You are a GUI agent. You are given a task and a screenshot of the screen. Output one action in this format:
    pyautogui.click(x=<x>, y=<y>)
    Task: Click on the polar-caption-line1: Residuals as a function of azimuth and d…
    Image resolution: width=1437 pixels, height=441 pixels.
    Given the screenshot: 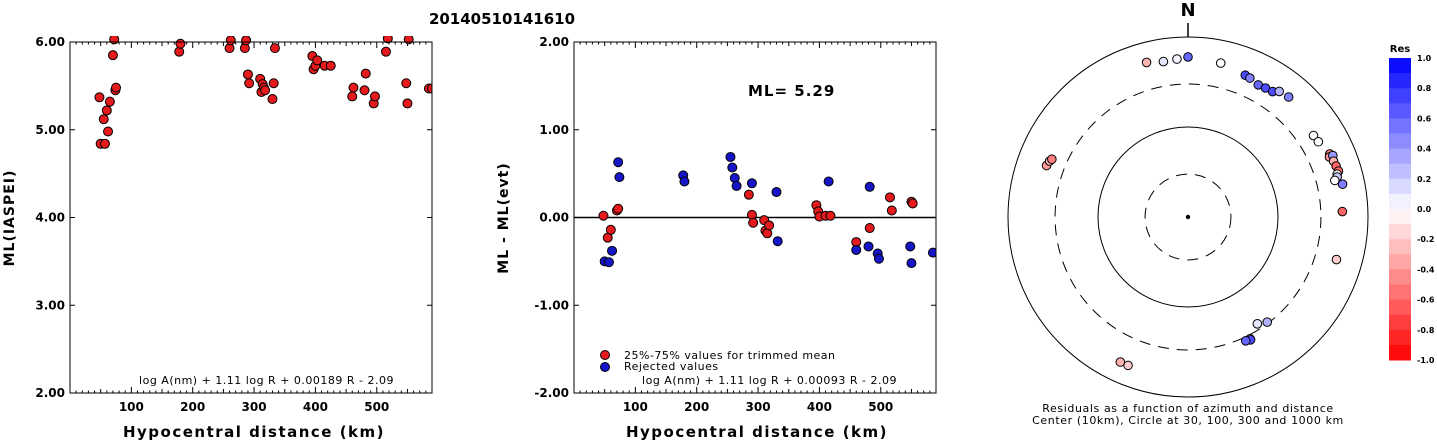 What is the action you would take?
    pyautogui.click(x=1187, y=408)
    